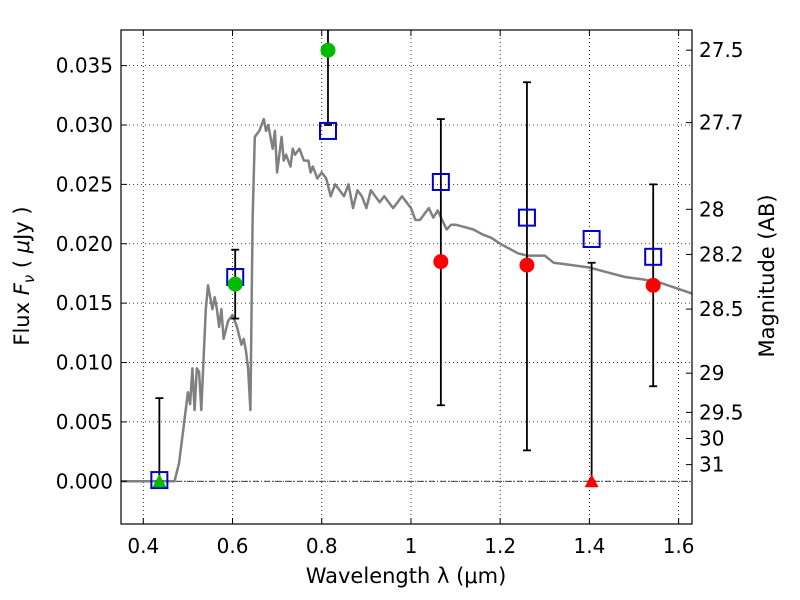  Describe the element at coordinates (411, 546) in the screenshot. I see `x-tick-label: 1` at that location.